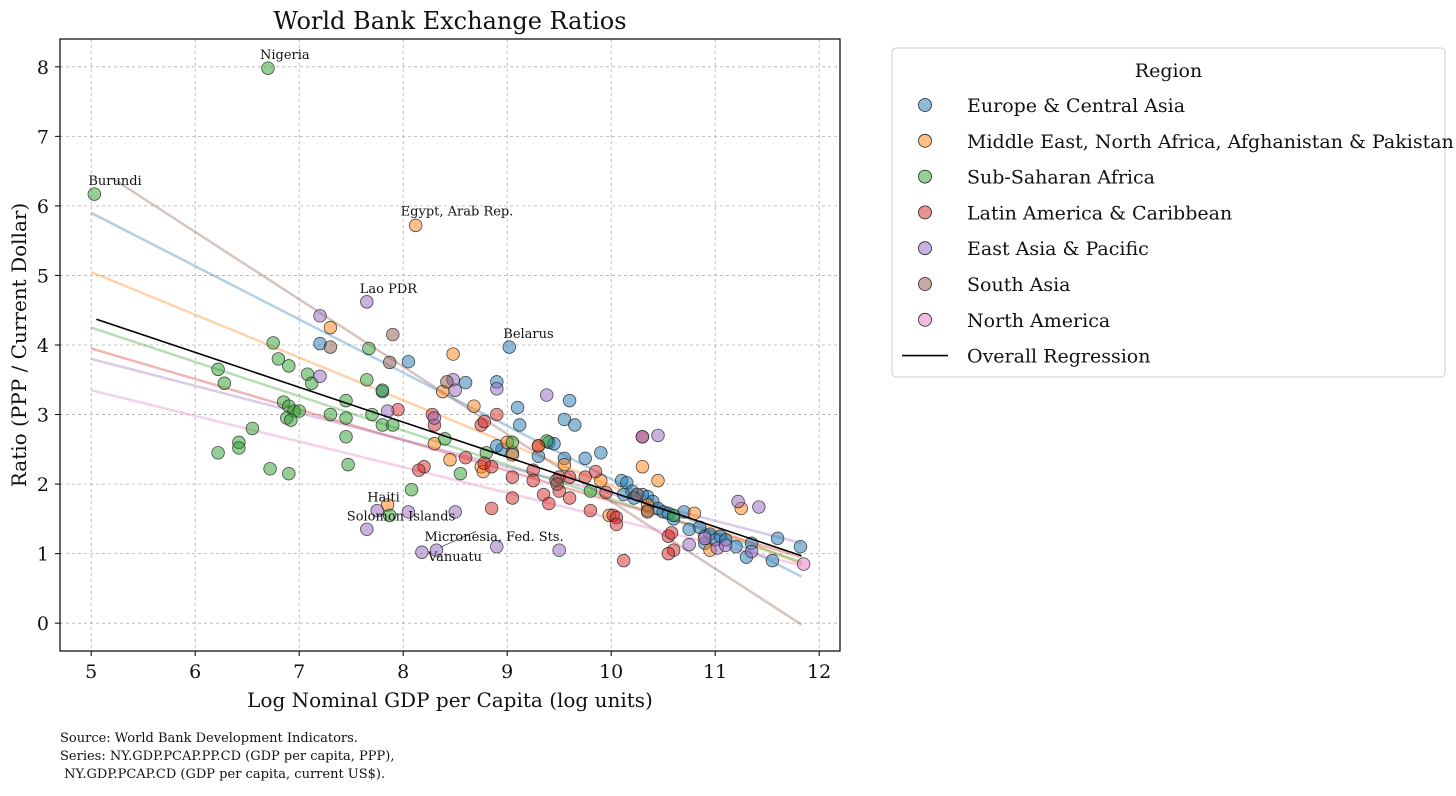 This screenshot has height=796, width=1456. I want to click on x-axis-label: Log Nominal GDP per Capita (log units), so click(450, 700).